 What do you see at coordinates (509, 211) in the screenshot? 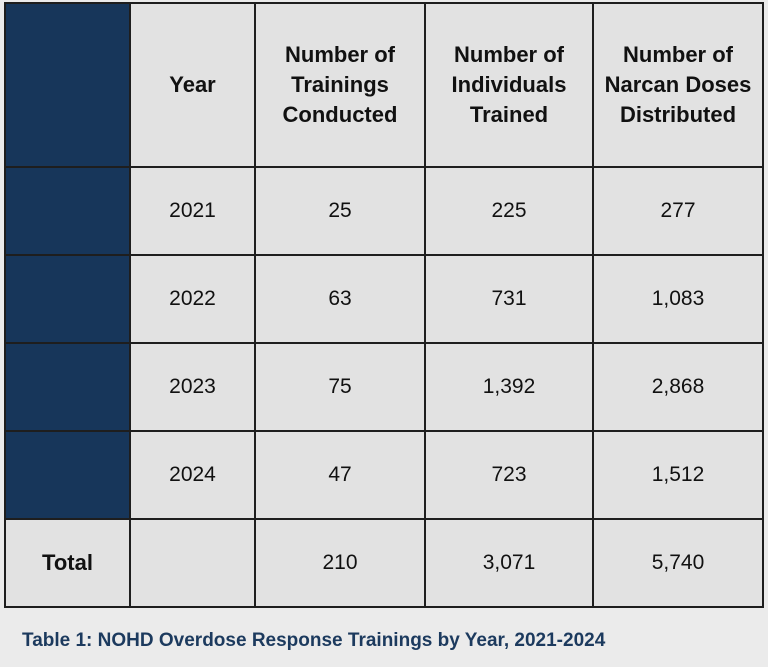
I see `individuals-cell: 225` at bounding box center [509, 211].